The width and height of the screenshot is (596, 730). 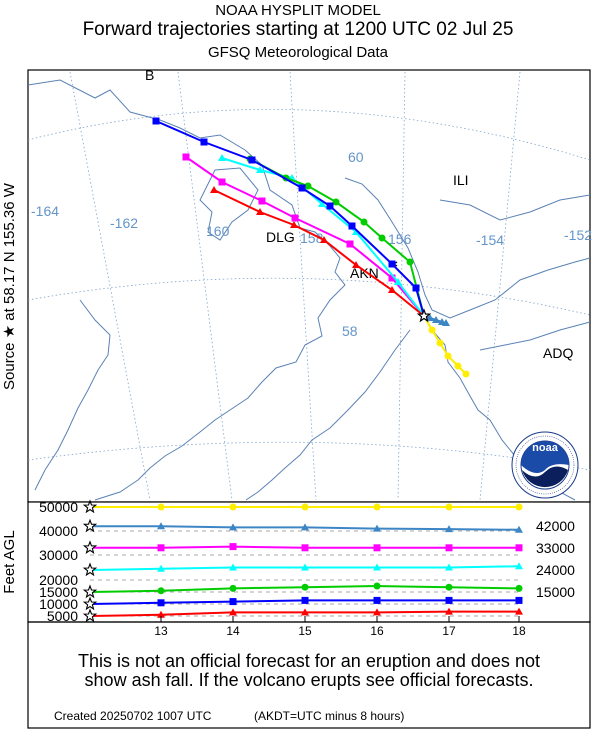 I want to click on coast-cook-inlet, so click(x=467, y=248).